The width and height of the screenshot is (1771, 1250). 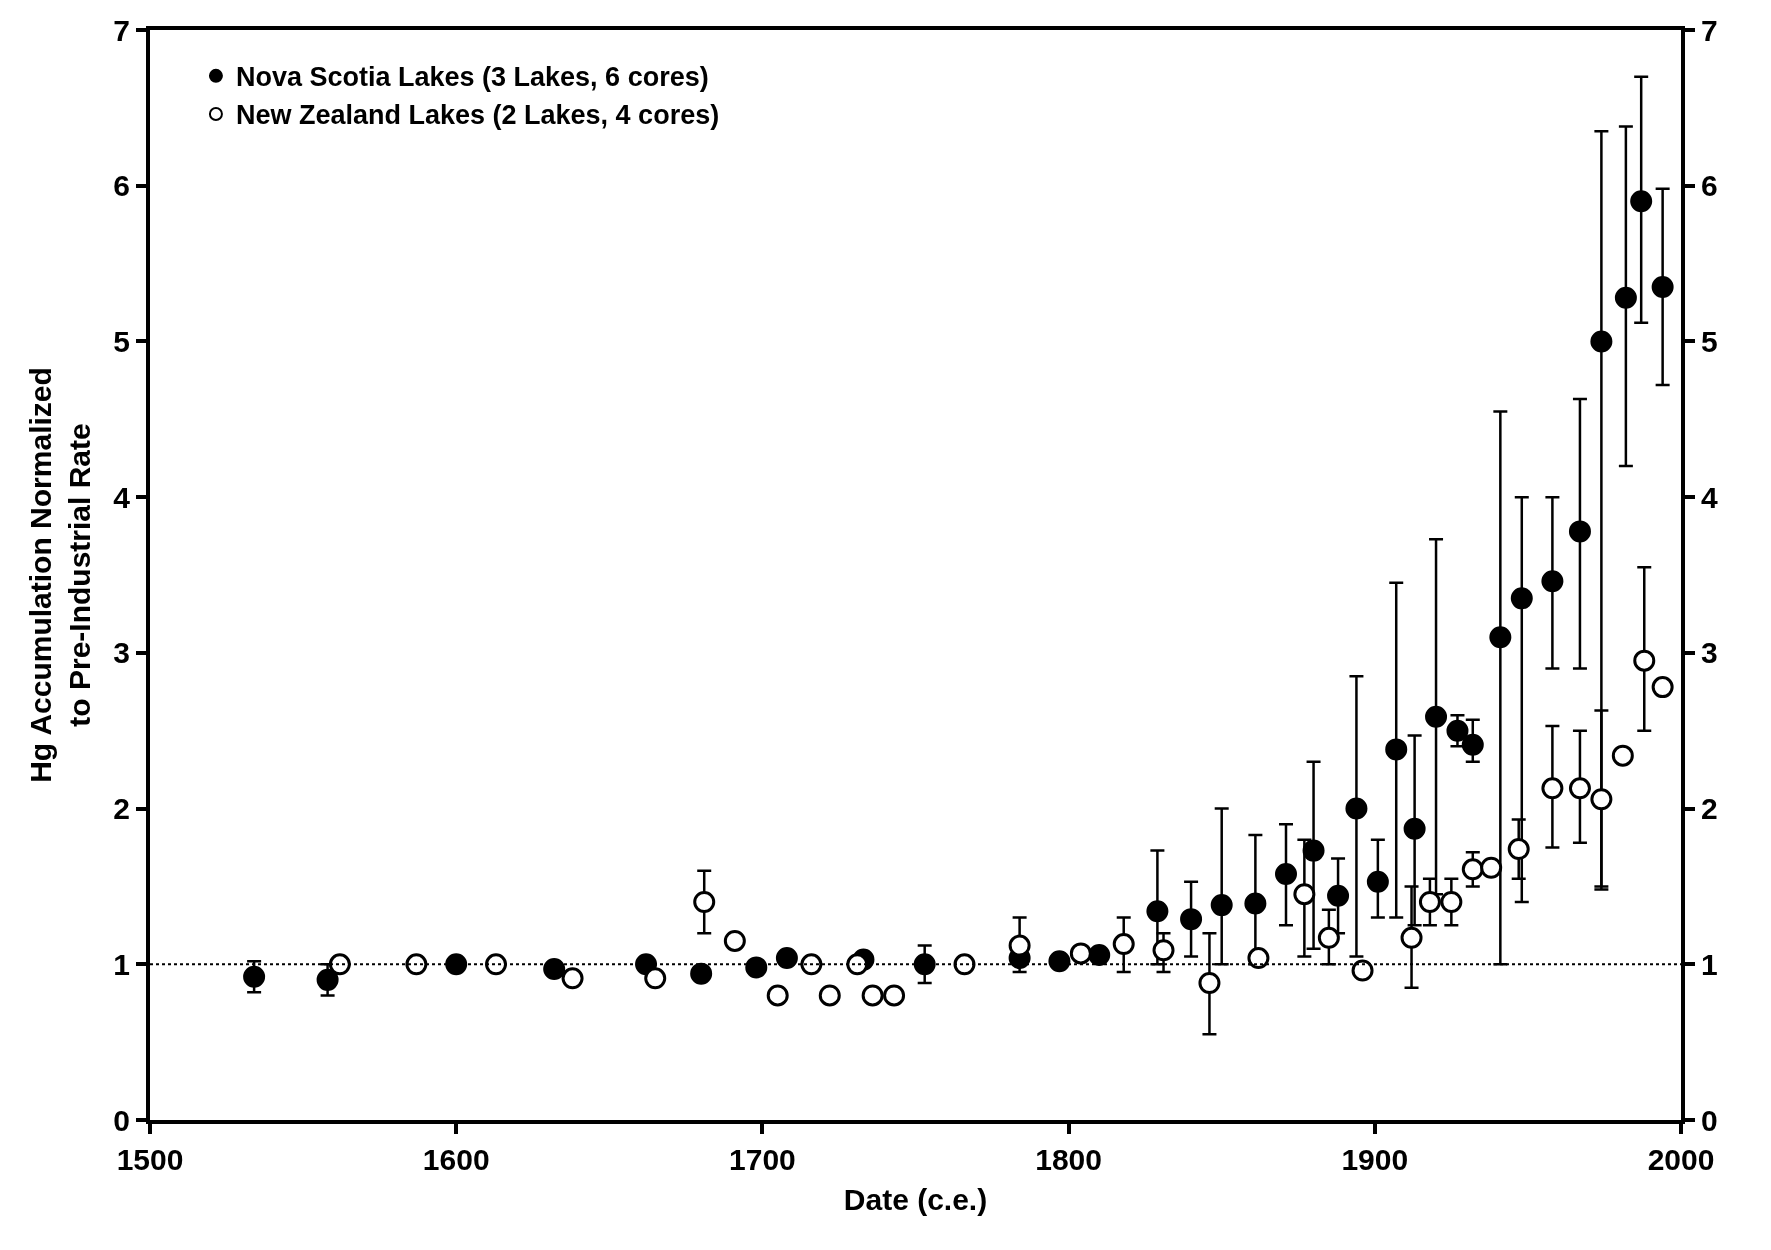 What do you see at coordinates (477, 115) in the screenshot?
I see `legend-label: New Zealand Lakes (2 Lakes, 4 cores)` at bounding box center [477, 115].